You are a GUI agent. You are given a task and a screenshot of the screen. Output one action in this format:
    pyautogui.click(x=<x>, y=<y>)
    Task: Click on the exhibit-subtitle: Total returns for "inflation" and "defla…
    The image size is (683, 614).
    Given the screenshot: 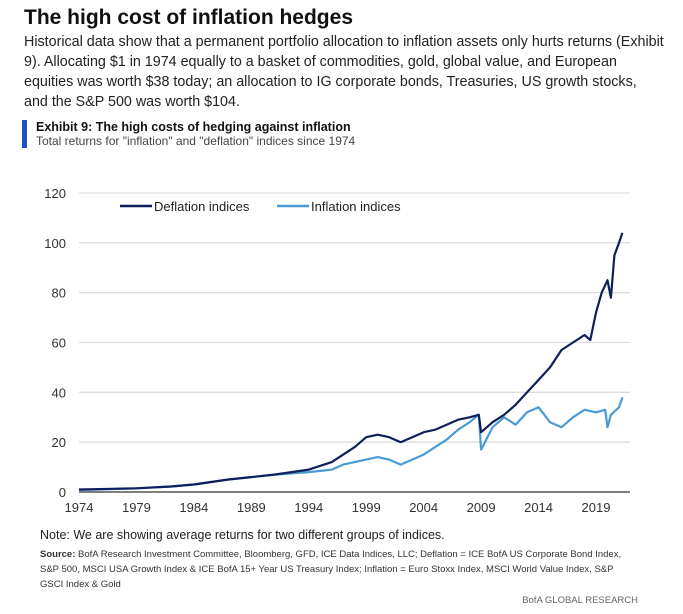 What is the action you would take?
    pyautogui.click(x=196, y=141)
    